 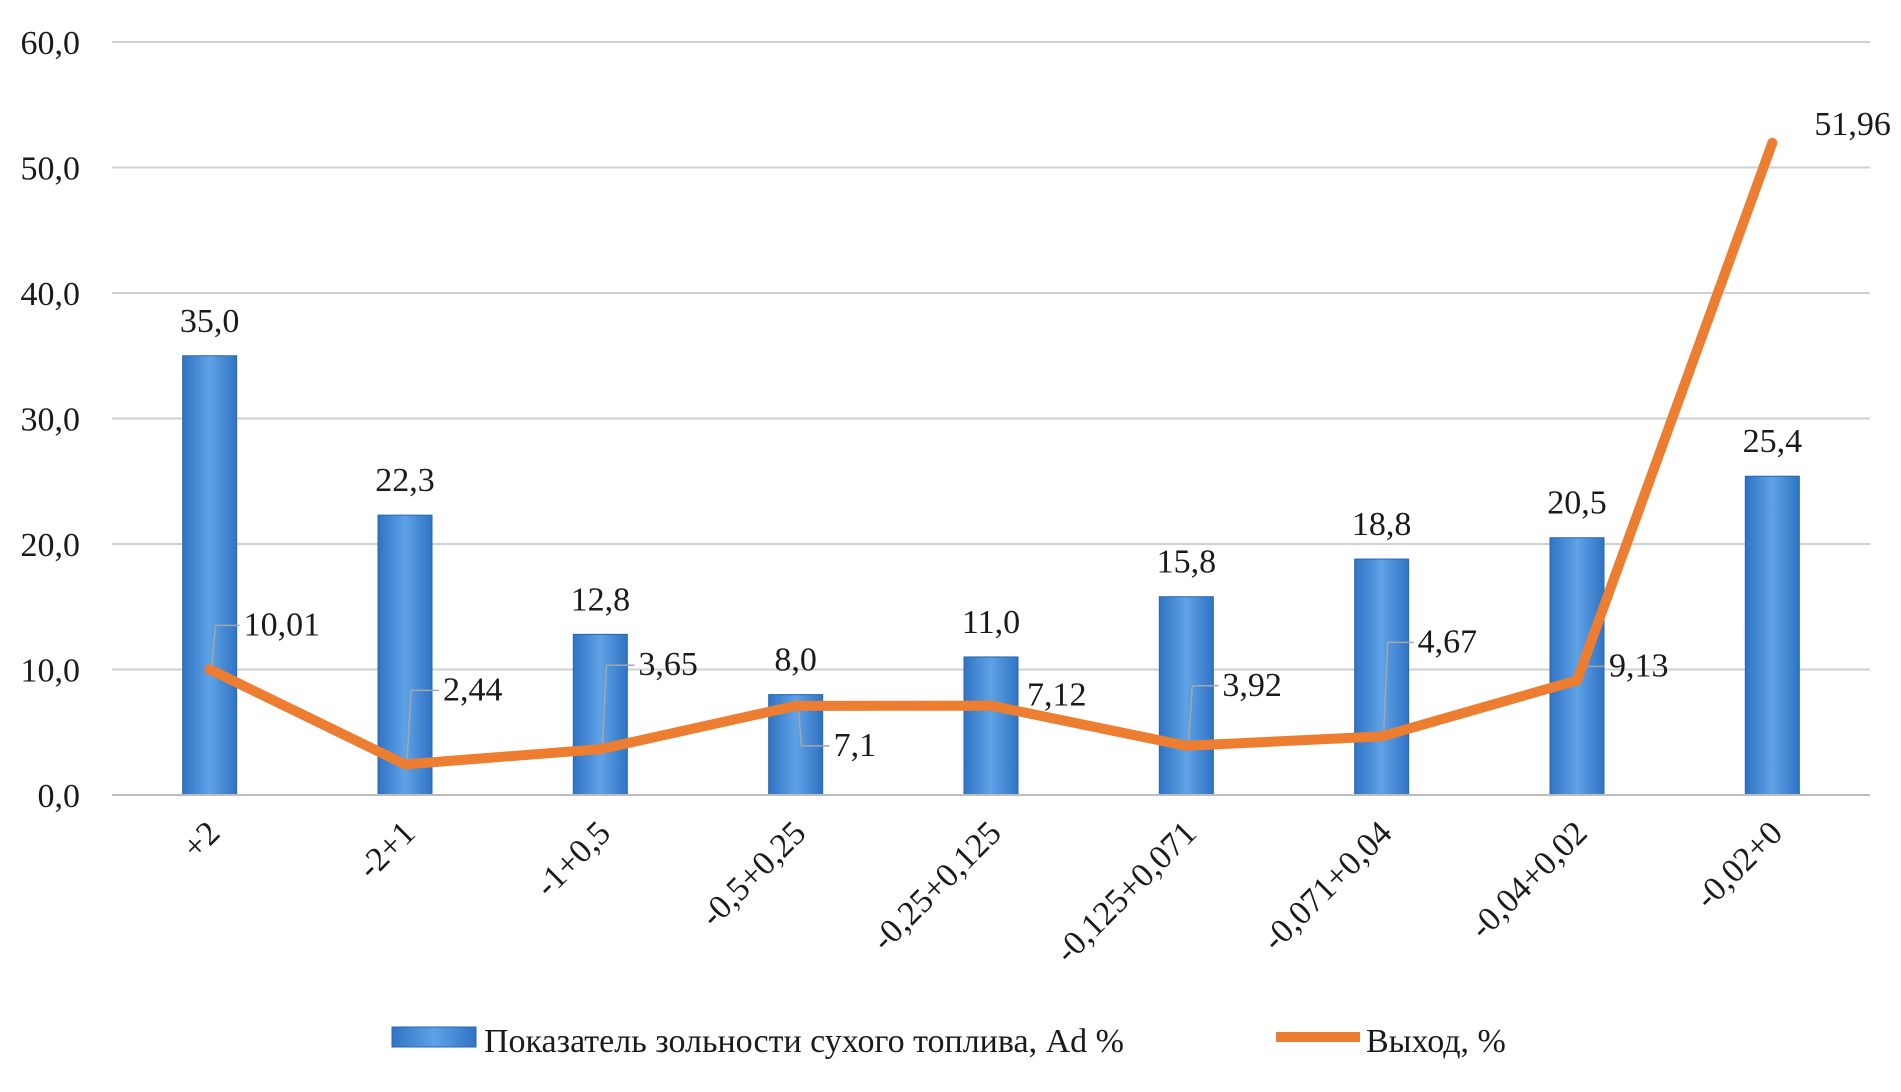 What do you see at coordinates (405, 480) in the screenshot?
I see `bar-data-label: 22,3` at bounding box center [405, 480].